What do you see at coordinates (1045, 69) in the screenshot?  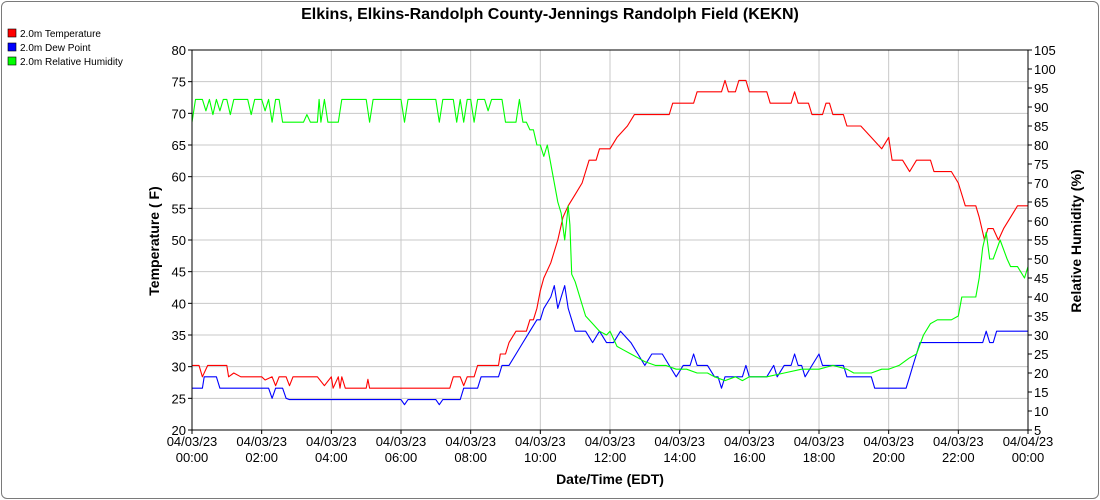 I see `right-tick-label: 100` at bounding box center [1045, 69].